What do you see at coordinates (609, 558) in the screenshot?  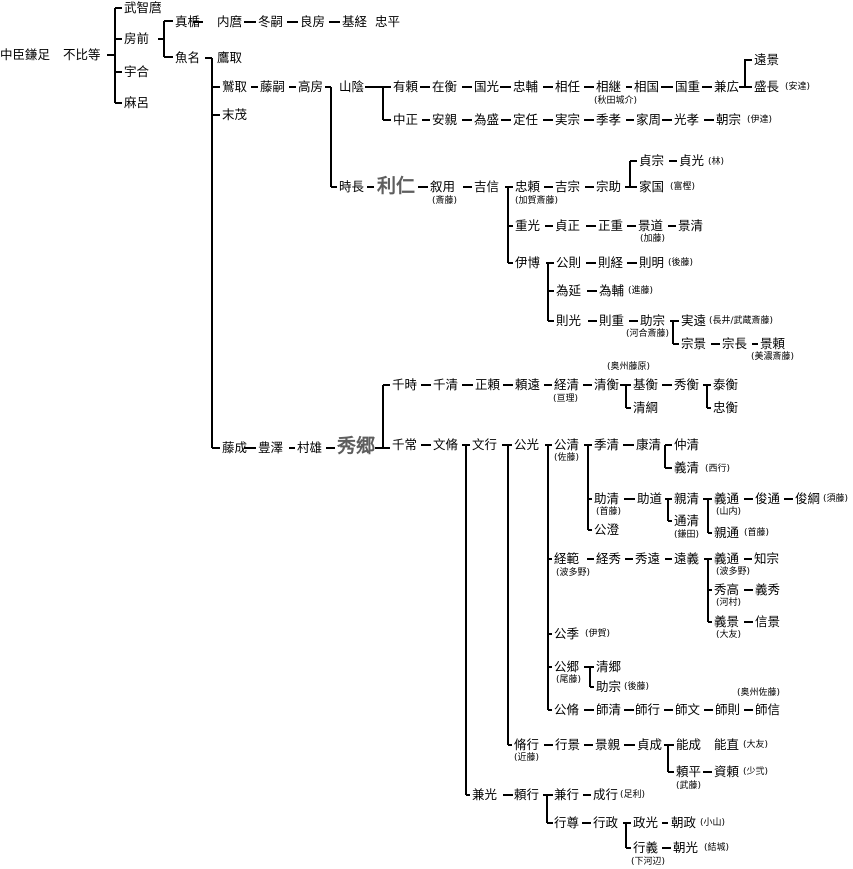 I see `name-tsunehide: 経秀` at bounding box center [609, 558].